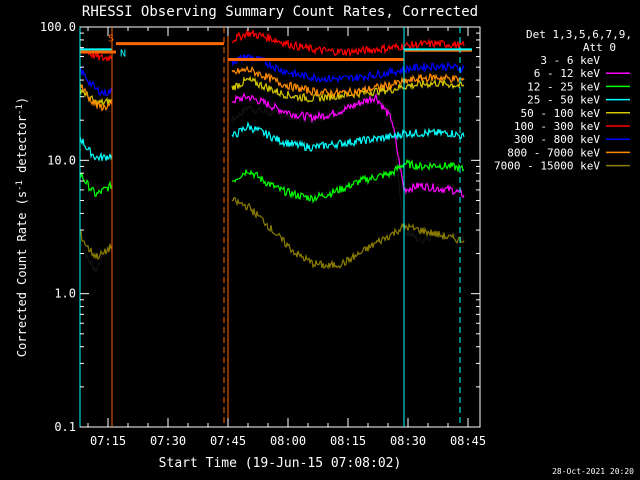  I want to click on legend-label: 800 - 7000 keV, so click(553, 152).